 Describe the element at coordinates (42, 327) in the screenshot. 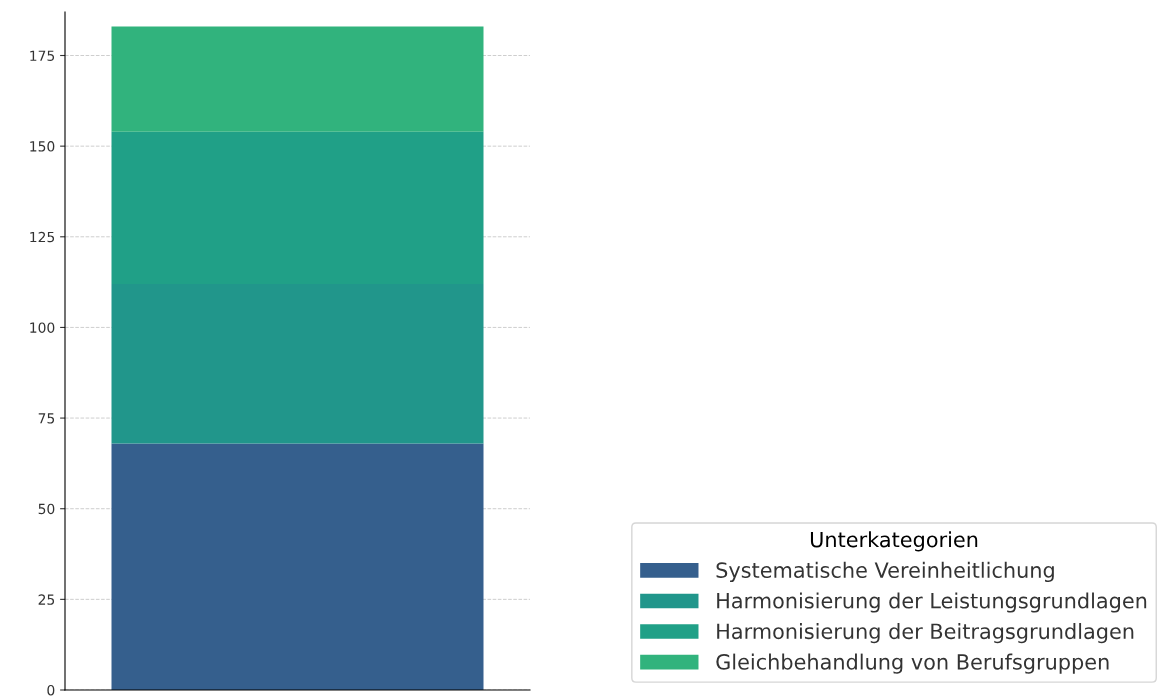

I see `y-tick-label: 100` at that location.